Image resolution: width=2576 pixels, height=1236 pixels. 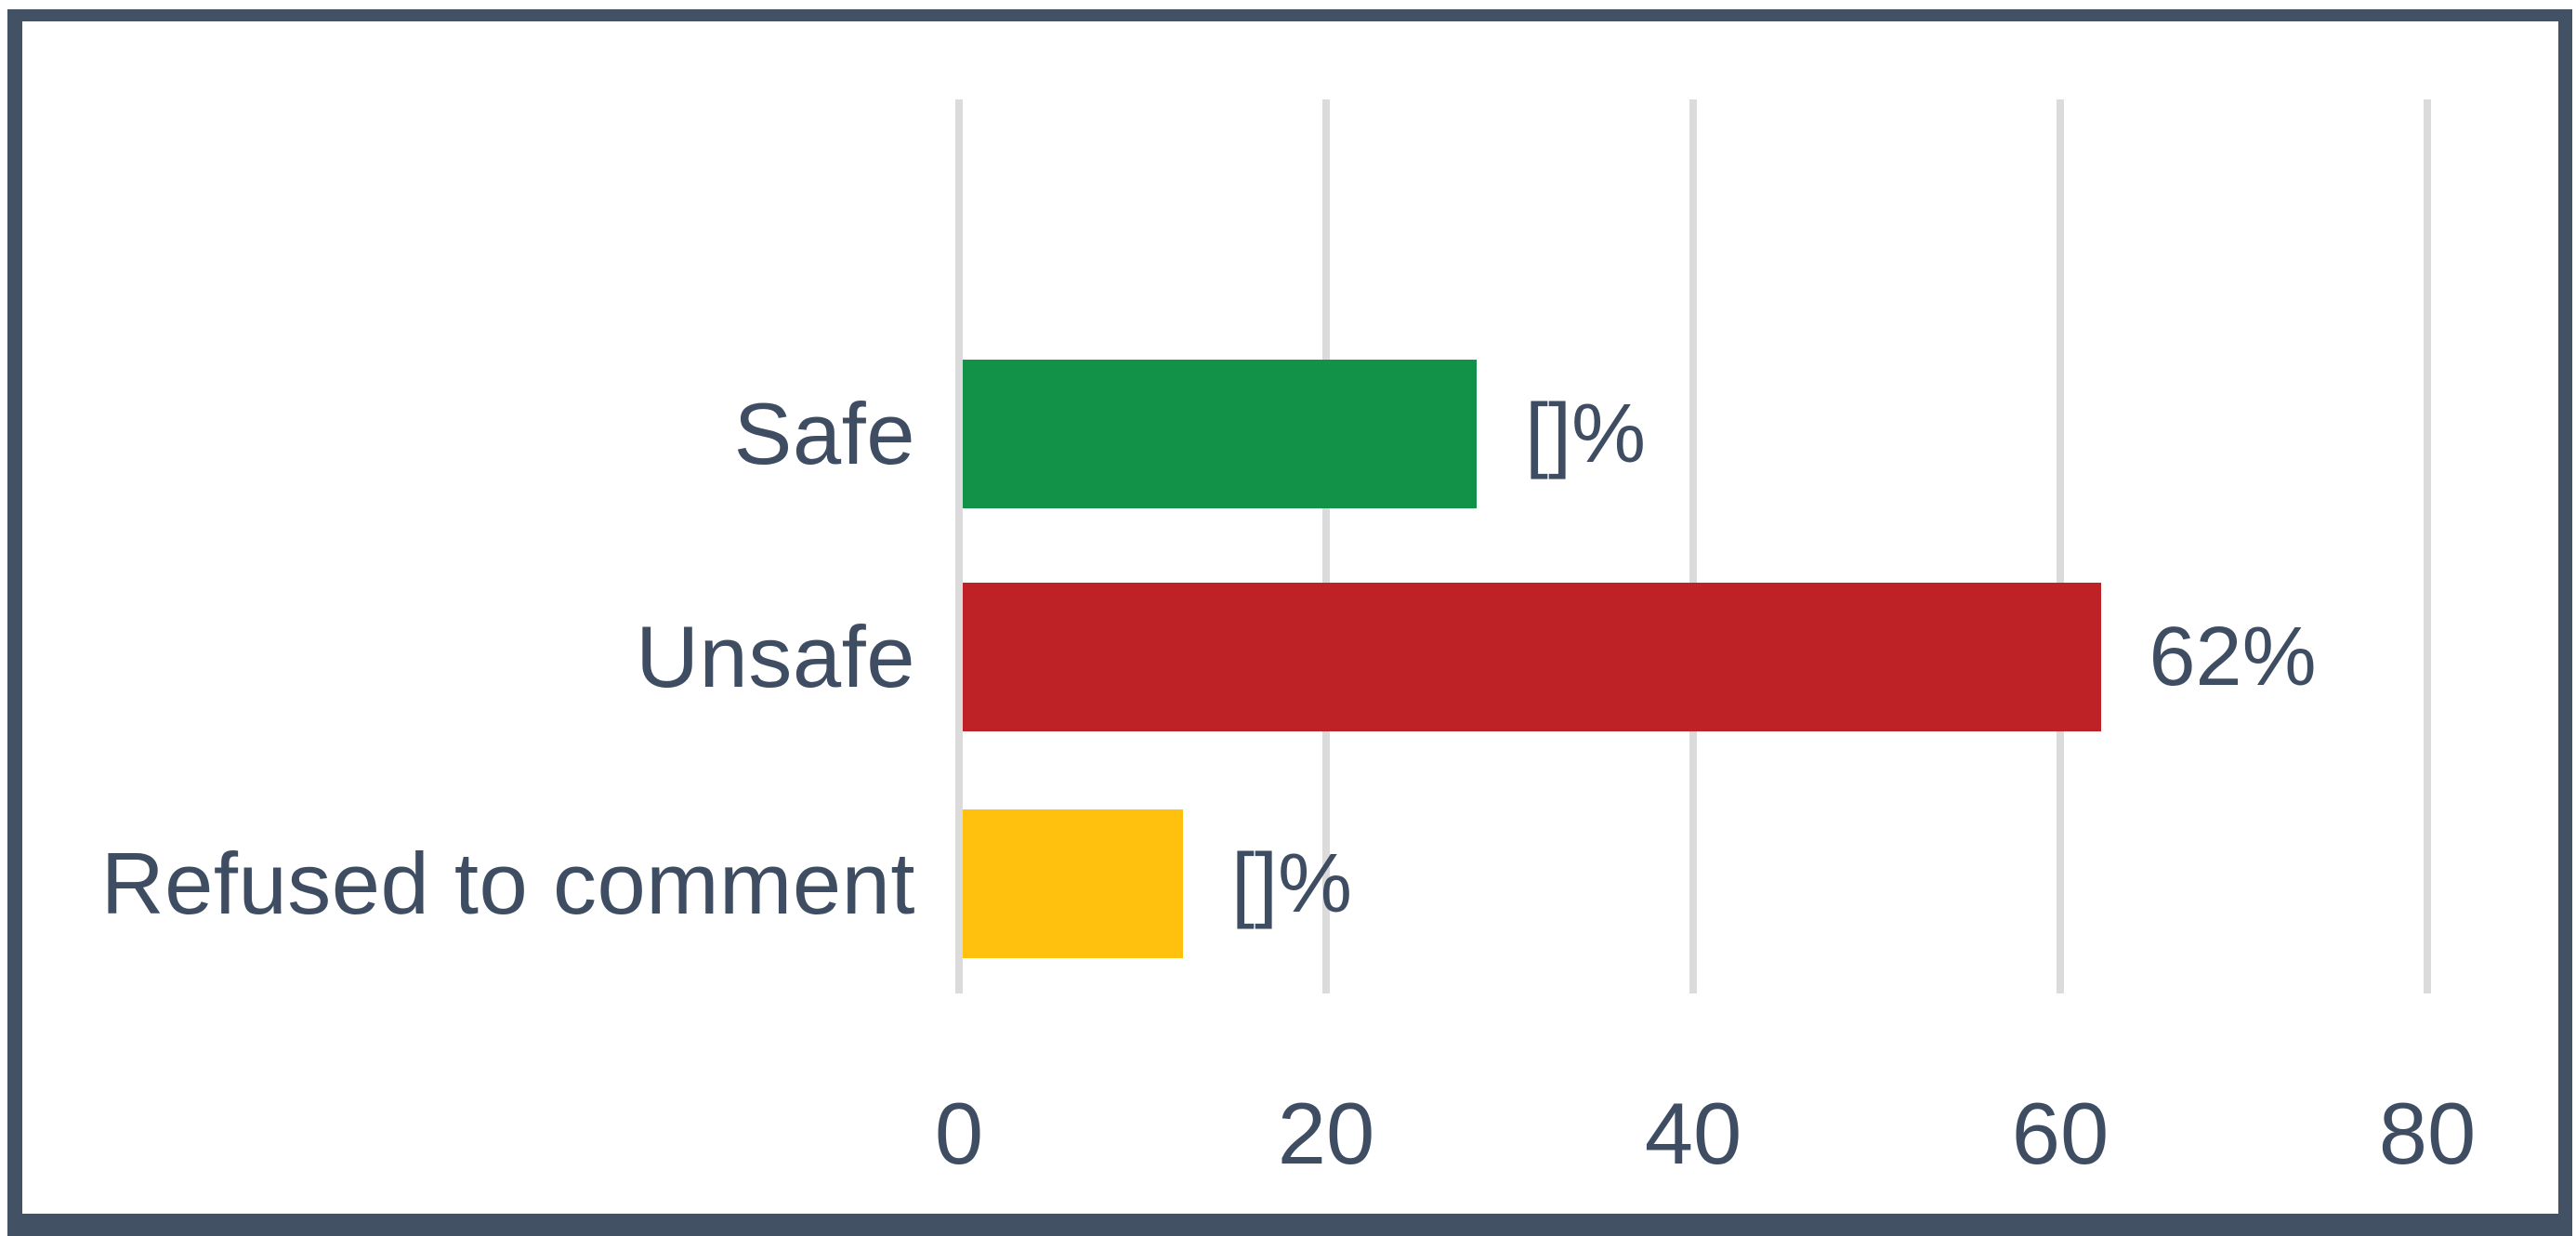 What do you see at coordinates (1693, 1133) in the screenshot?
I see `x-tick-label-40: 40` at bounding box center [1693, 1133].